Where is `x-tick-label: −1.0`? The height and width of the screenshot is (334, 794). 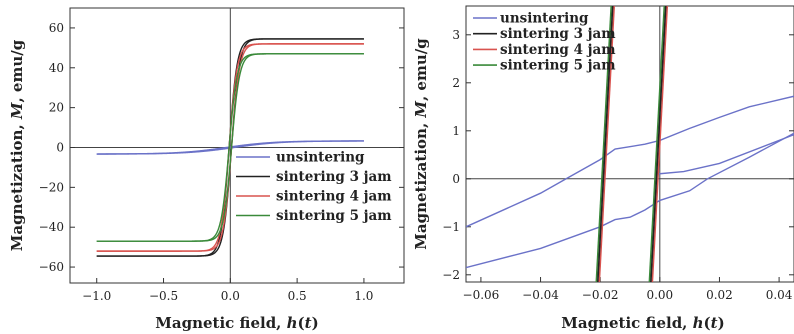 x-tick-label: −1.0 is located at coordinates (96, 296).